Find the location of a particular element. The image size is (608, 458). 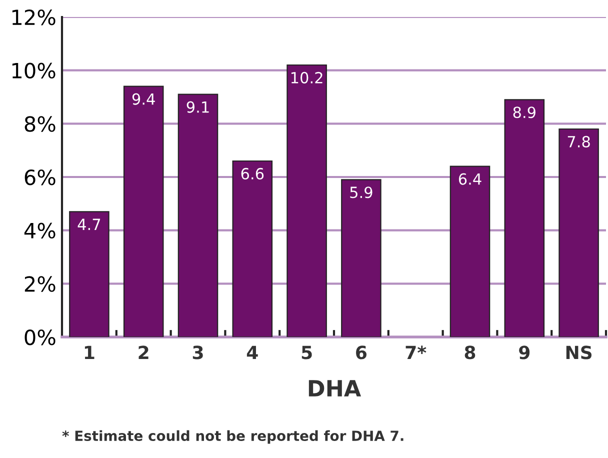

y-tick-label: 0% is located at coordinates (40, 337).